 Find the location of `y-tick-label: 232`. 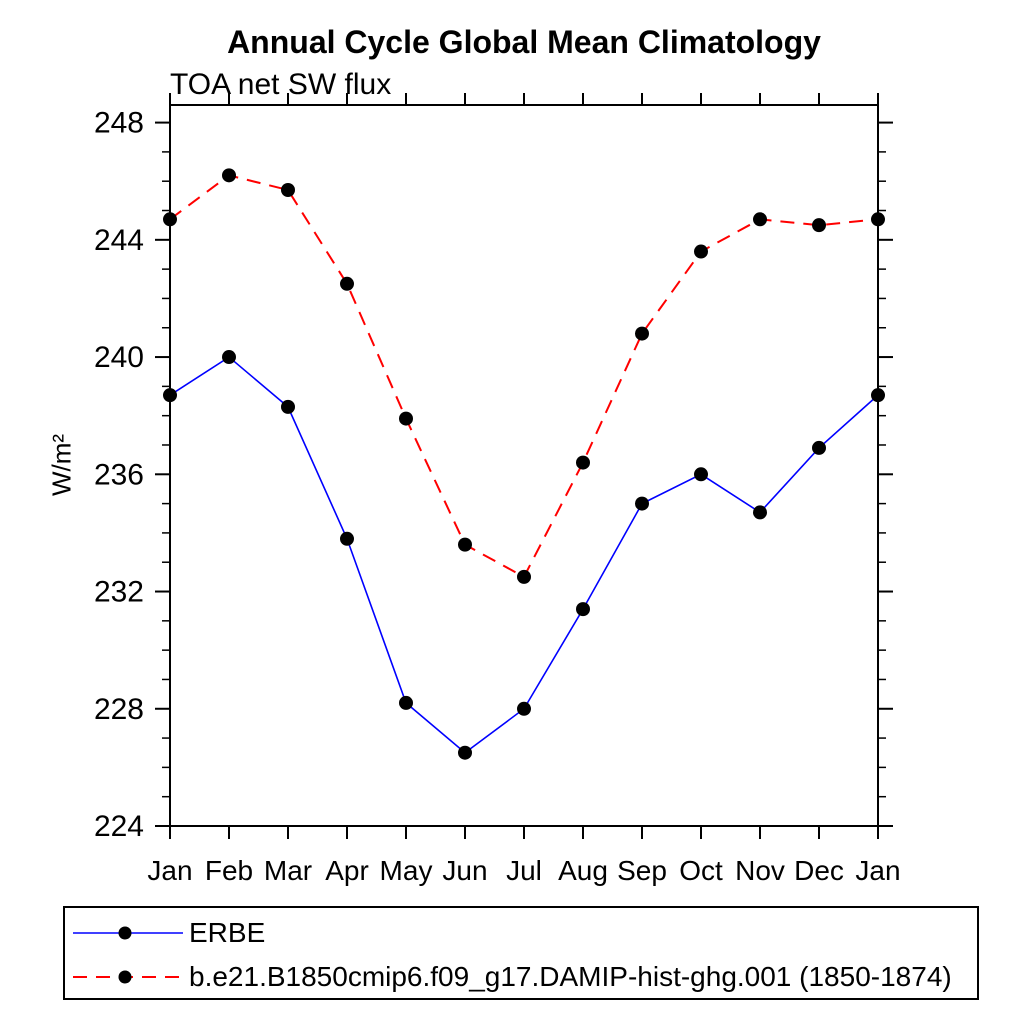

y-tick-label: 232 is located at coordinates (119, 592).